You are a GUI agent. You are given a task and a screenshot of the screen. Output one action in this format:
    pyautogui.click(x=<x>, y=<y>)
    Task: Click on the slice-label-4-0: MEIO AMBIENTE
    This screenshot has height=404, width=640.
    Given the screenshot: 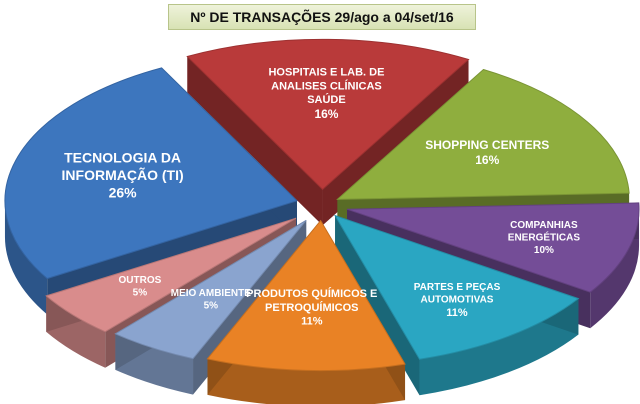 What is the action you would take?
    pyautogui.click(x=211, y=293)
    